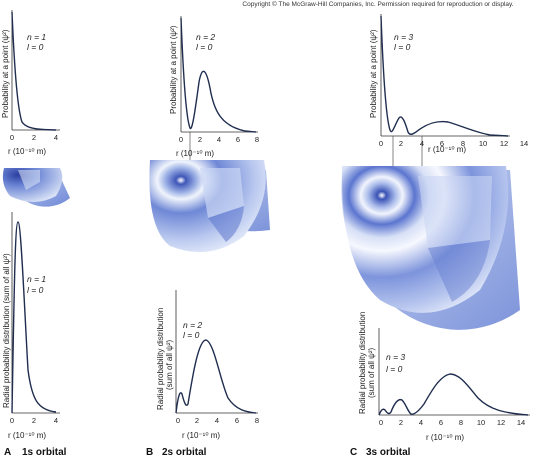  Describe the element at coordinates (204, 47) in the screenshot. I see `qn-2s-top-l: l = 0` at that location.